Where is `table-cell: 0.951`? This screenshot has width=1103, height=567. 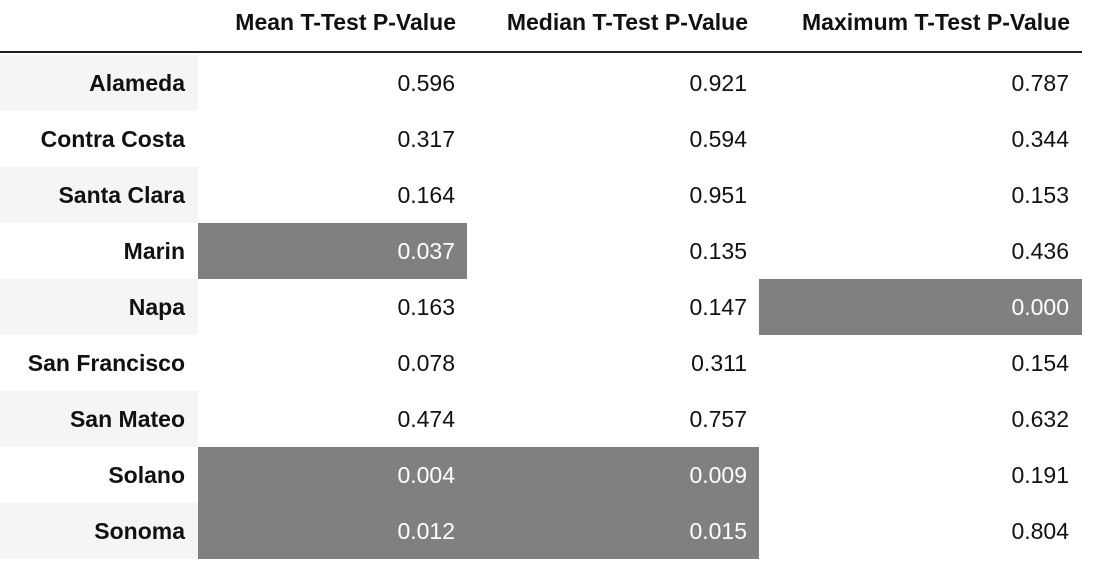
table-cell: 0.951 is located at coordinates (718, 195).